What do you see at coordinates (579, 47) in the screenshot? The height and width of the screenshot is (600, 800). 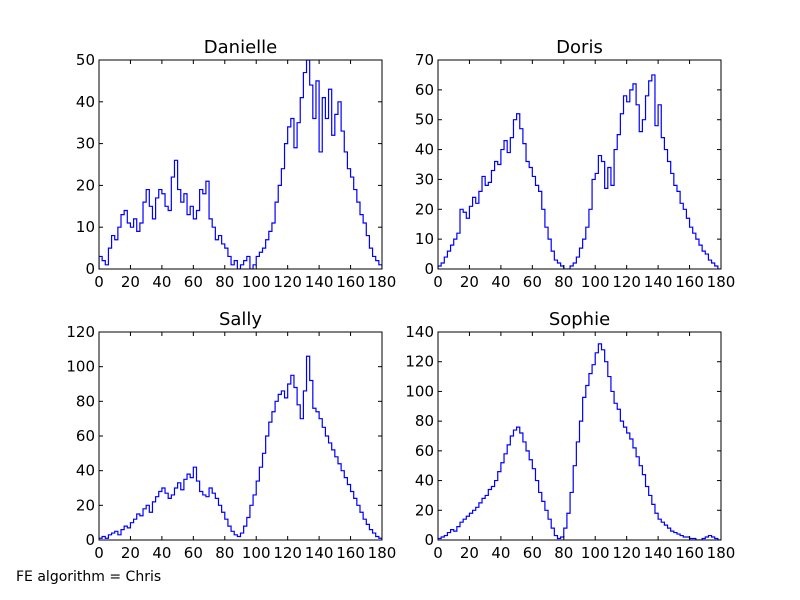 I see `subplot-title: Doris` at bounding box center [579, 47].